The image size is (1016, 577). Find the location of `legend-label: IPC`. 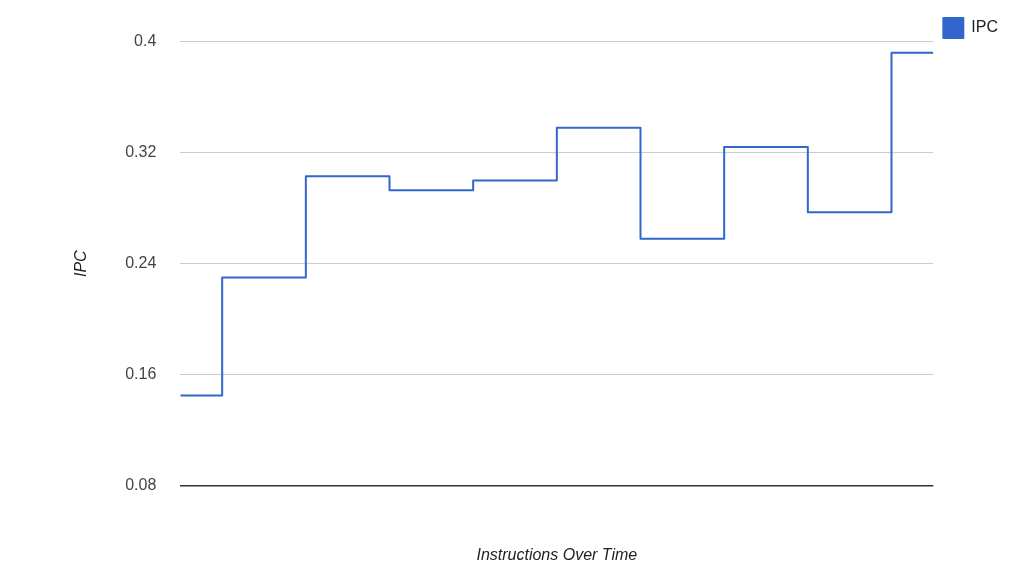

legend-label: IPC is located at coordinates (984, 27).